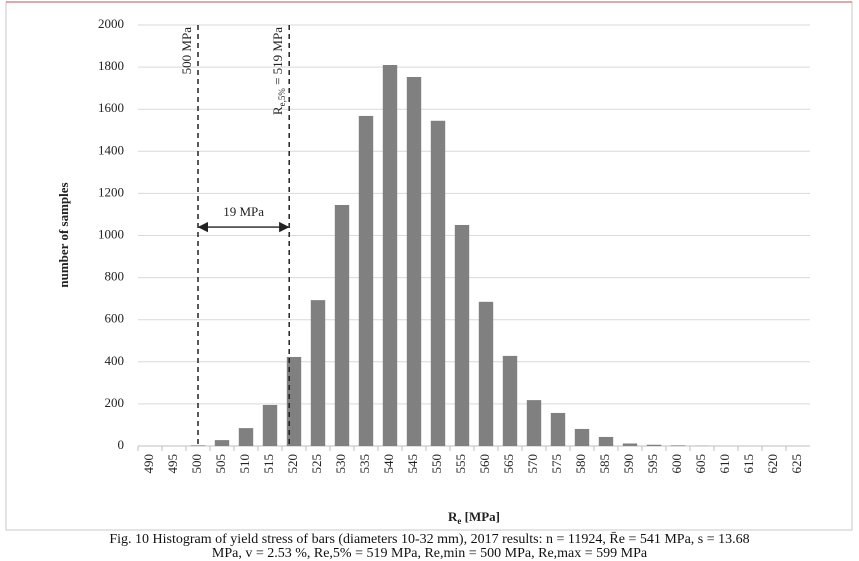 The width and height of the screenshot is (859, 561). I want to click on x-tick-label: 600, so click(676, 464).